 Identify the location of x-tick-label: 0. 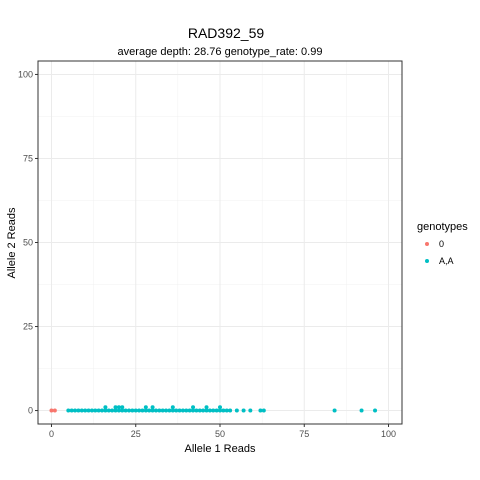
(51, 434).